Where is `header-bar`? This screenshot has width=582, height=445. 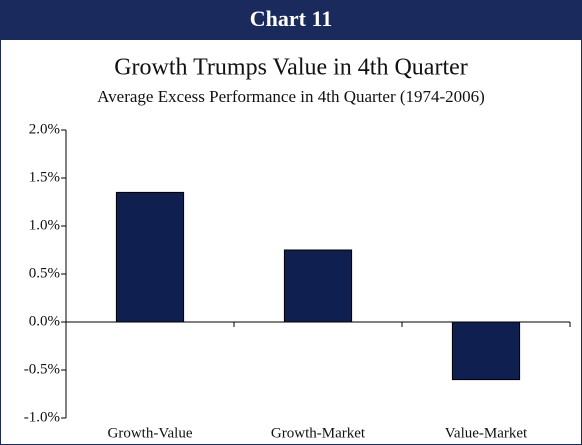 header-bar is located at coordinates (291, 20).